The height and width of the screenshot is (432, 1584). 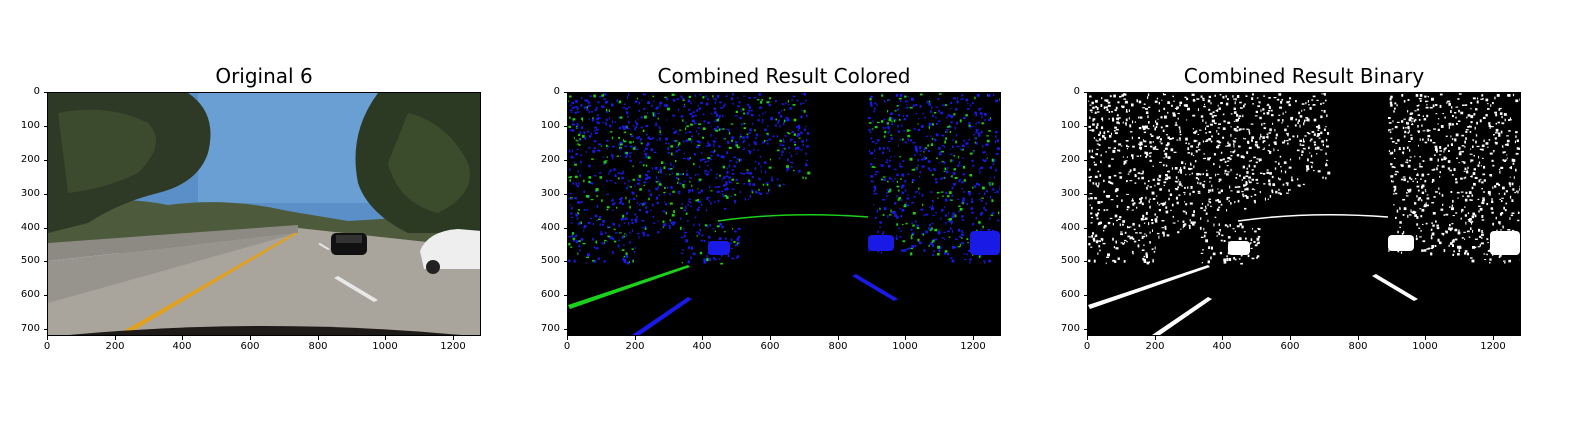 I want to click on panel-title: Original 6, so click(x=264, y=76).